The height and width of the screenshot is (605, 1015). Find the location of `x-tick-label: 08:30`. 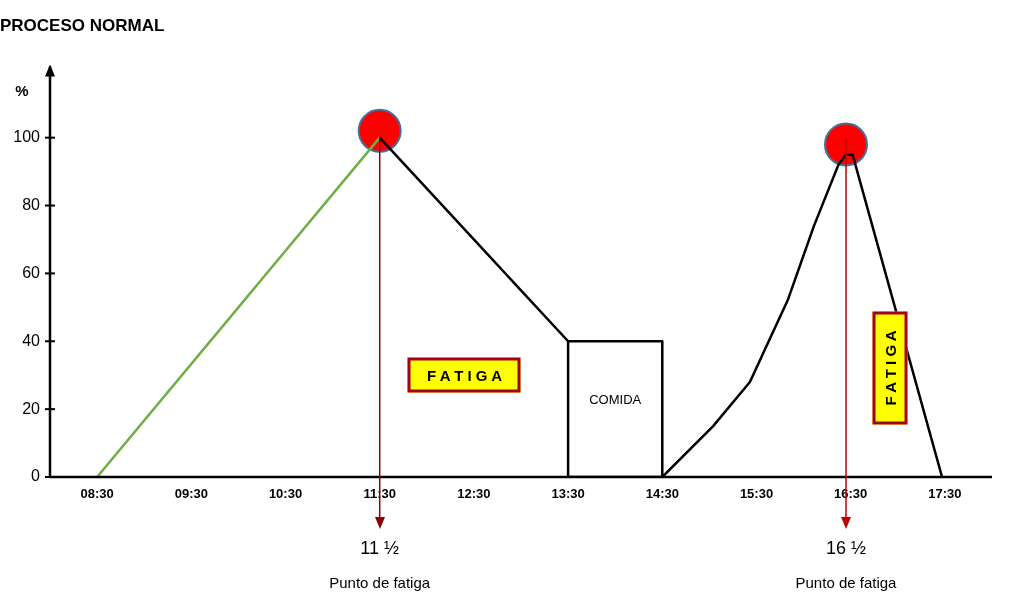

x-tick-label: 08:30 is located at coordinates (97, 494).